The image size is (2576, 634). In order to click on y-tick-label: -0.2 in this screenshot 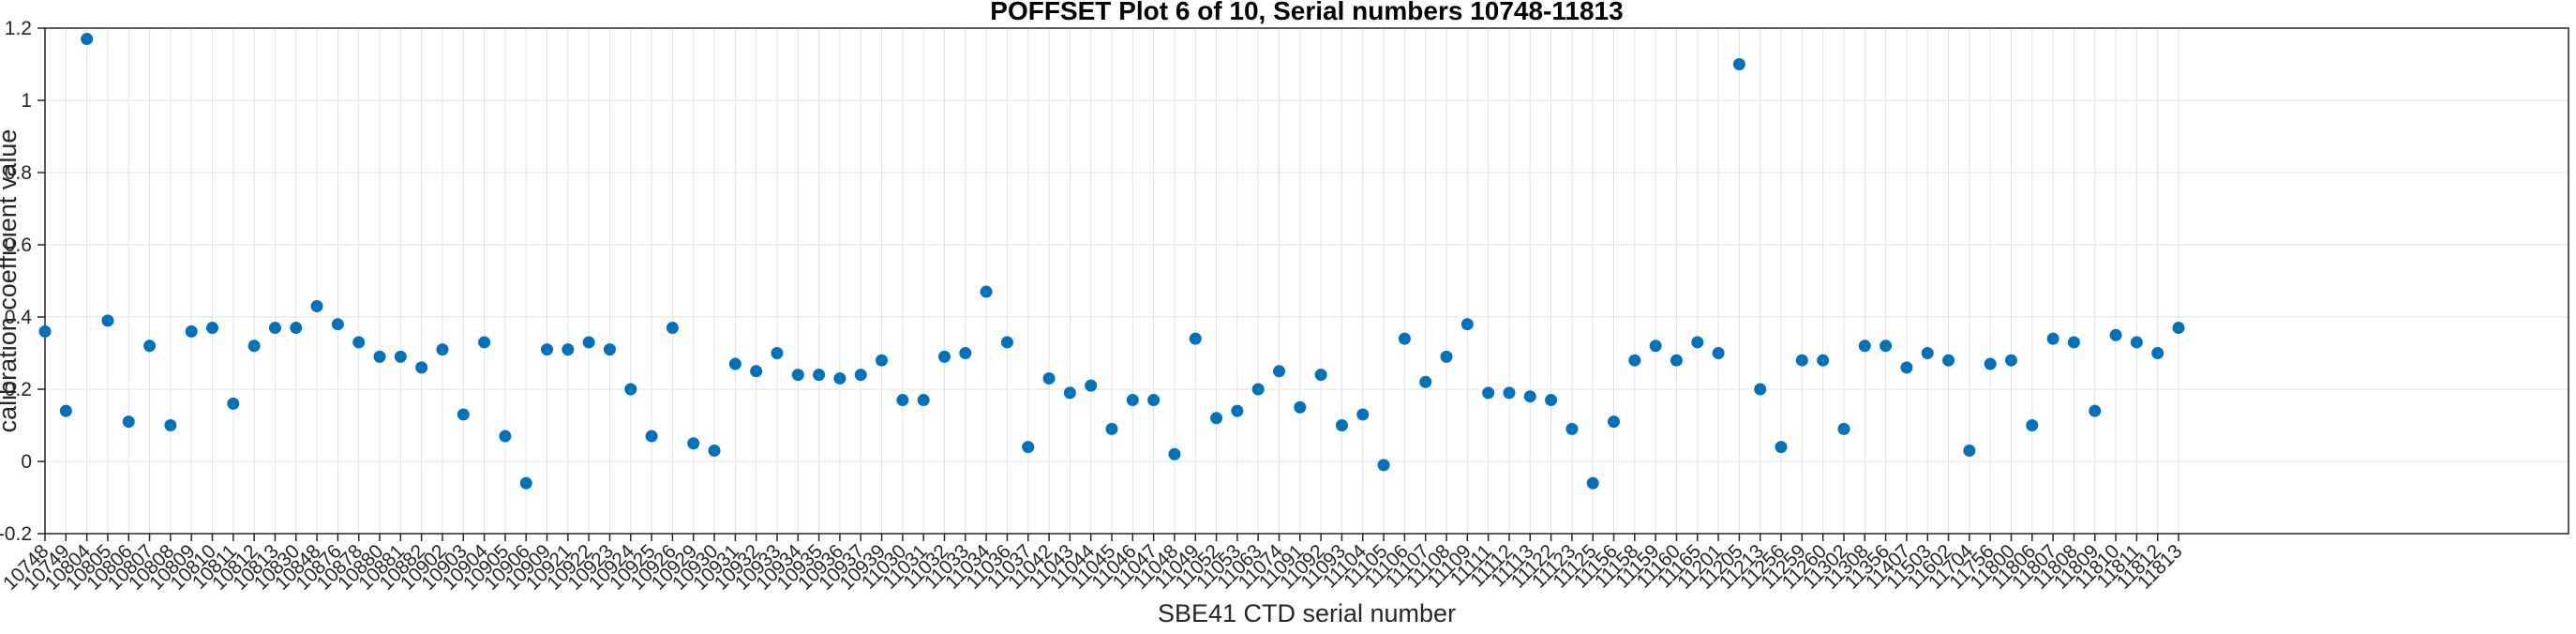, I will do `click(16, 534)`.